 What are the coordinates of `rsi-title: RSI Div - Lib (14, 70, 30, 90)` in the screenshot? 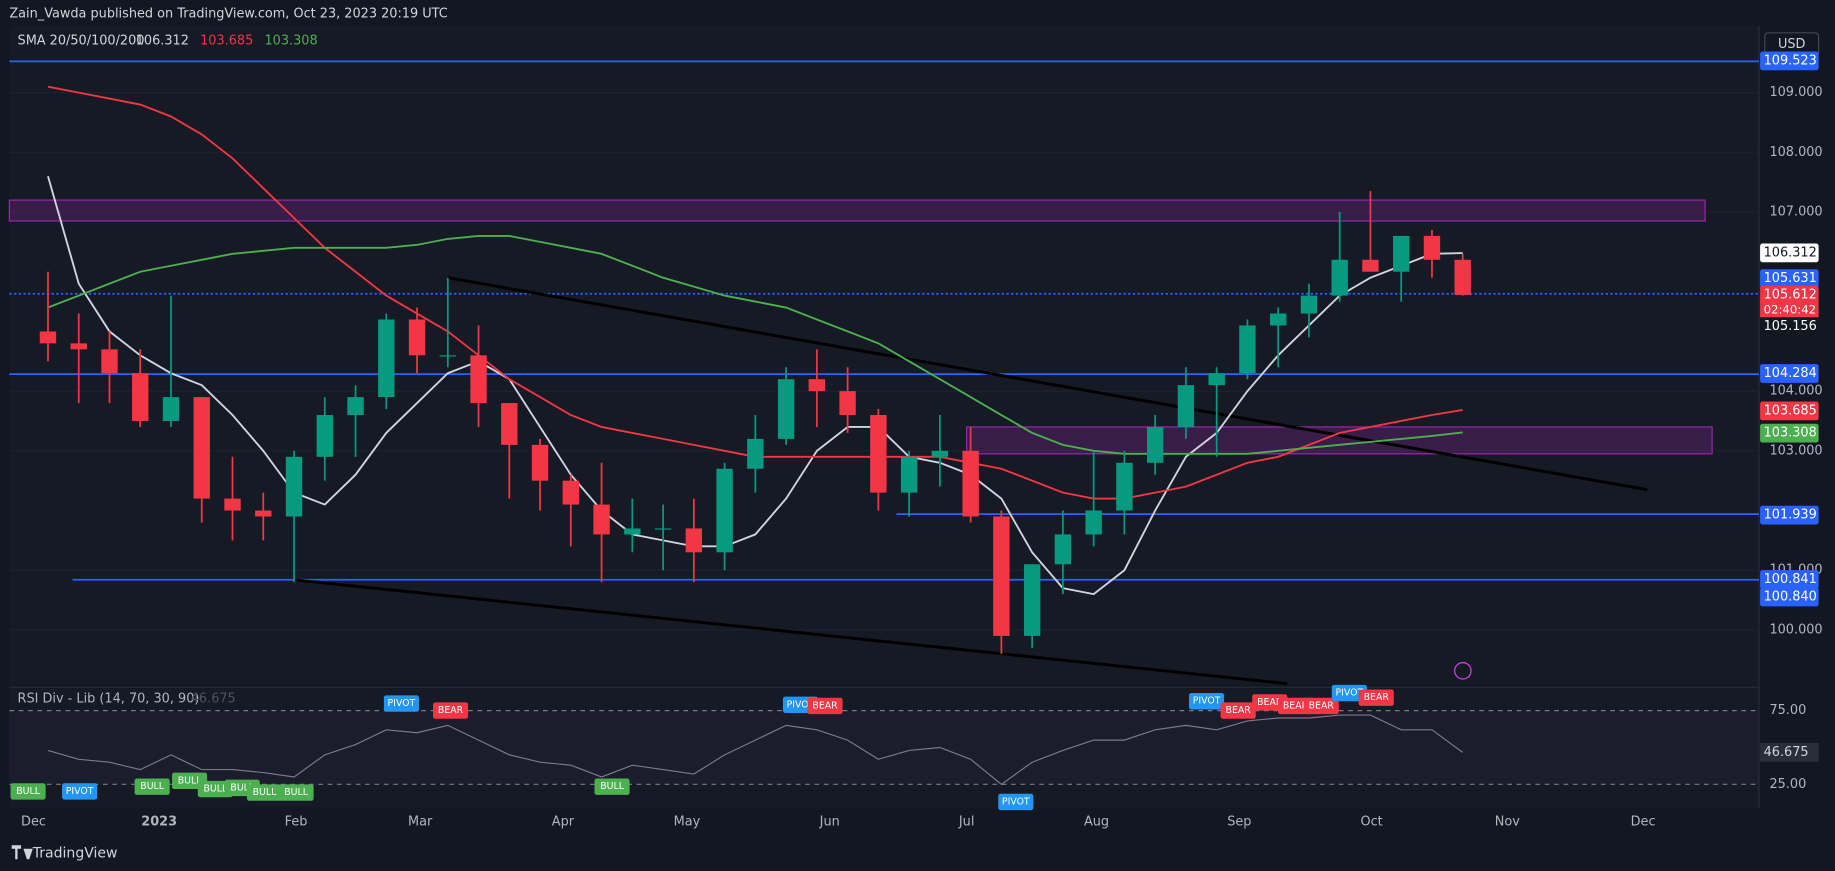 It's located at (109, 698).